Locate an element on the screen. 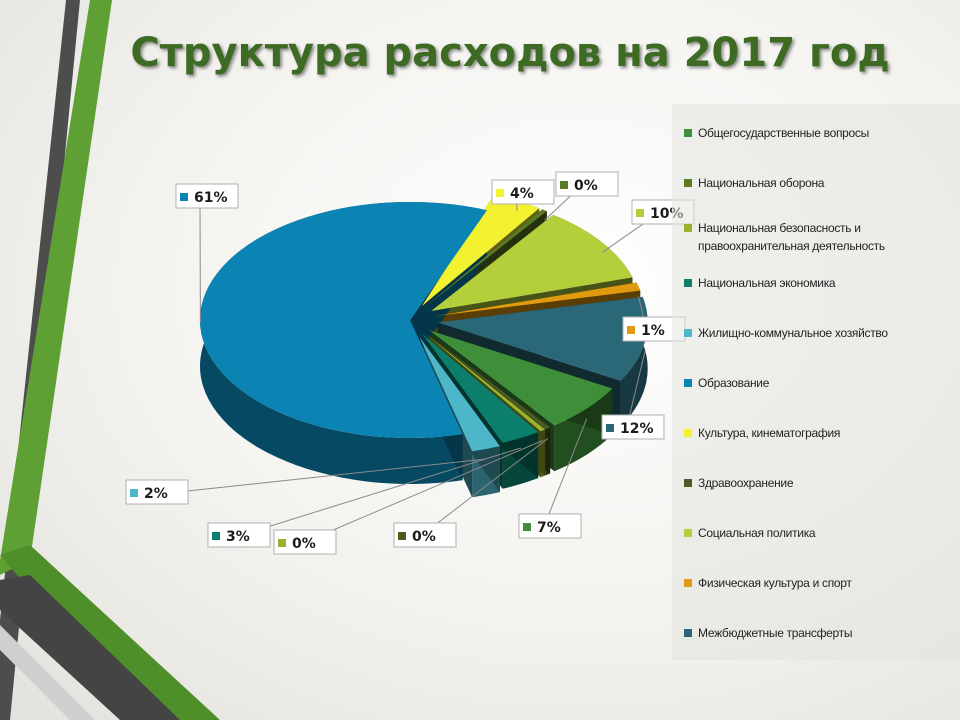  data-label-text: 3% is located at coordinates (238, 537).